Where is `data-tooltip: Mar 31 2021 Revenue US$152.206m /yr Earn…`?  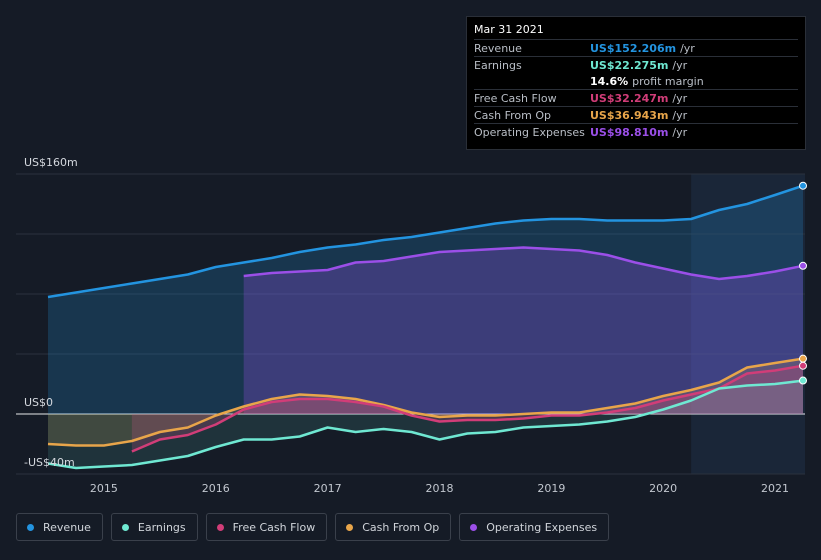
data-tooltip: Mar 31 2021 Revenue US$152.206m /yr Earn… is located at coordinates (636, 83).